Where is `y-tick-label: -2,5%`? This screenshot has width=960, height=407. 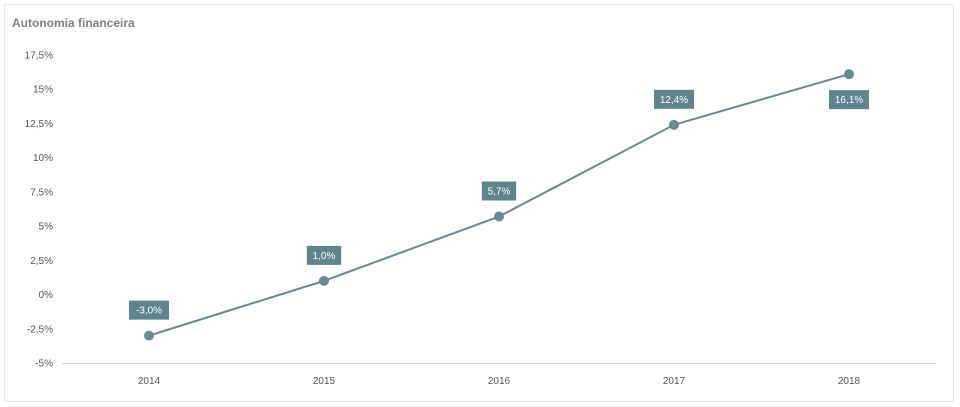
y-tick-label: -2,5% is located at coordinates (40, 329).